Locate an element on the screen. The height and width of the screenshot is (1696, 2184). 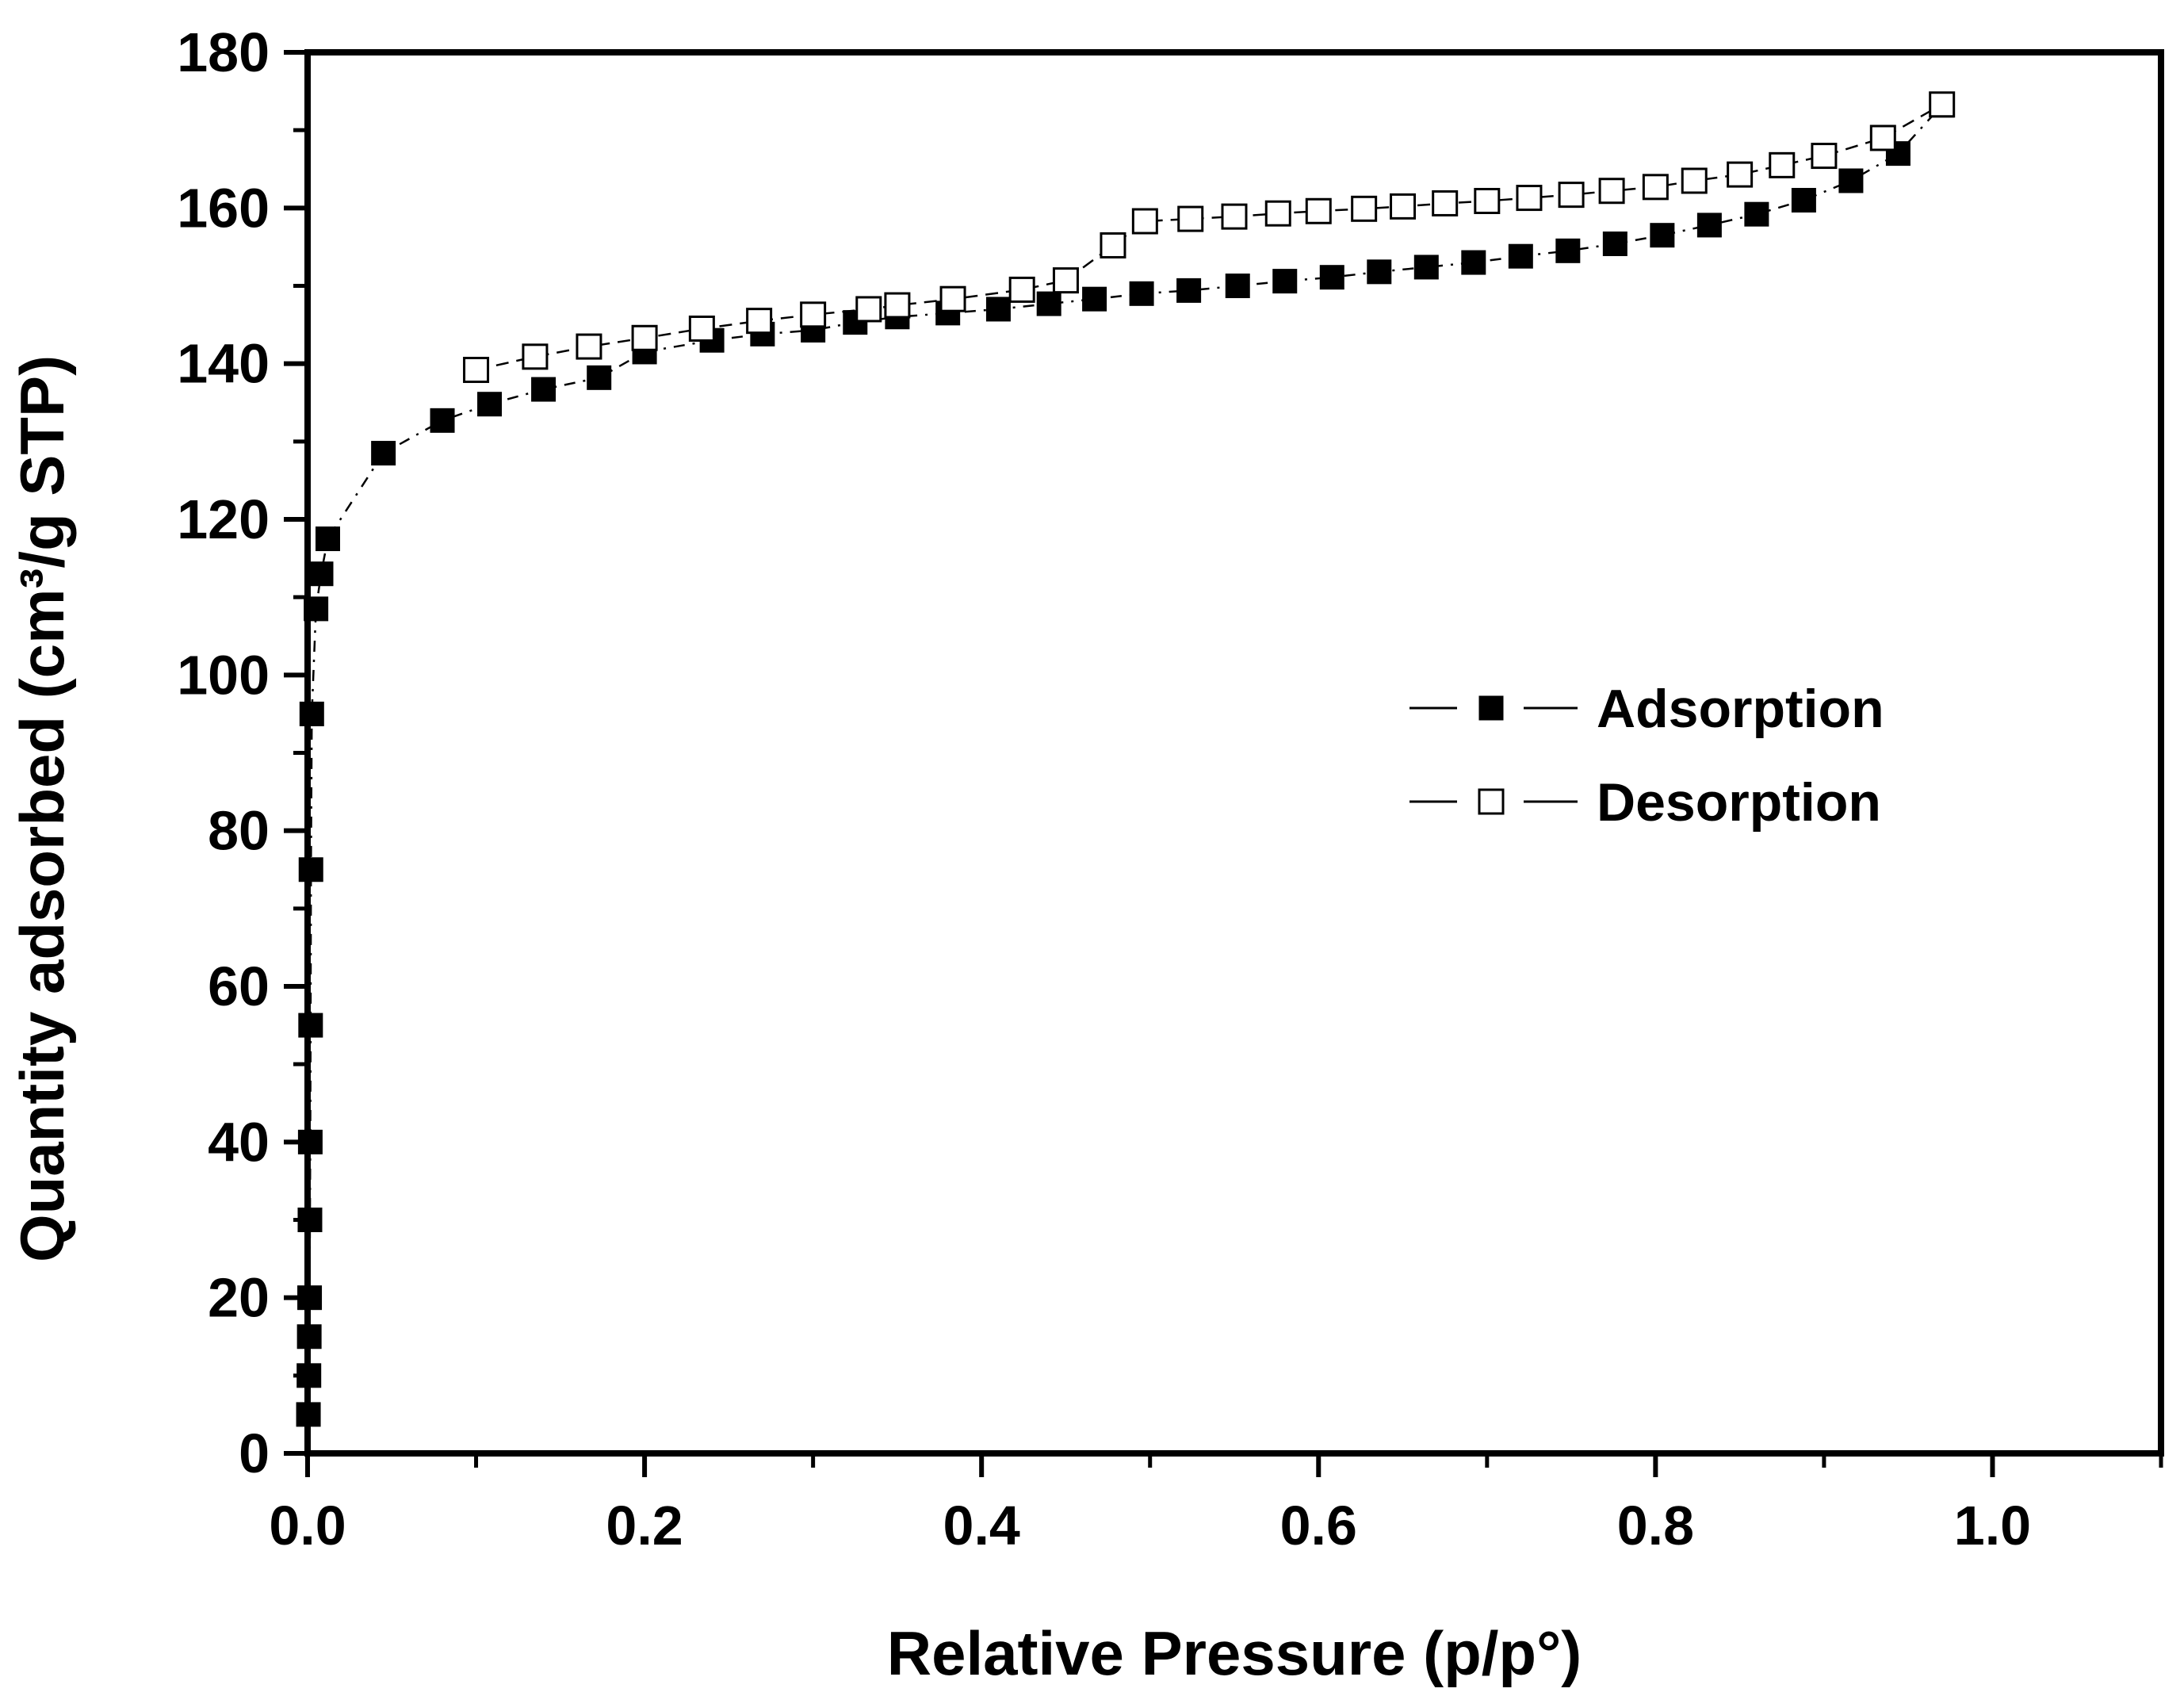
x-axis-title: Relative Pressure (p/p°) is located at coordinates (1234, 1653).